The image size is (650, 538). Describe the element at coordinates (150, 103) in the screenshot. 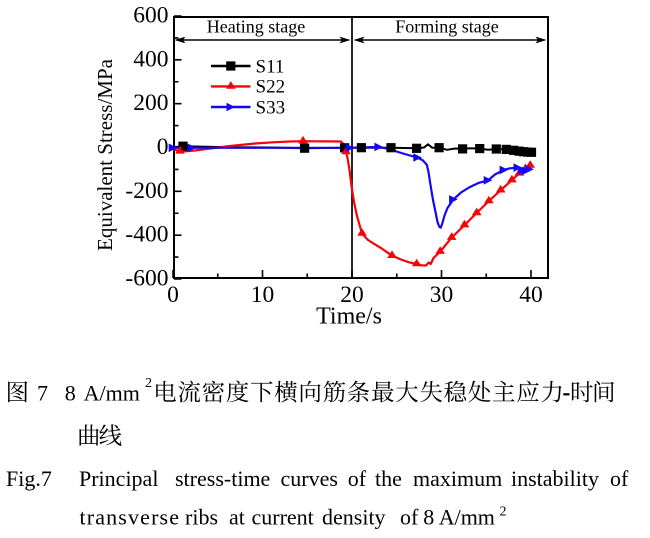

I see `svg-text: 200` at that location.